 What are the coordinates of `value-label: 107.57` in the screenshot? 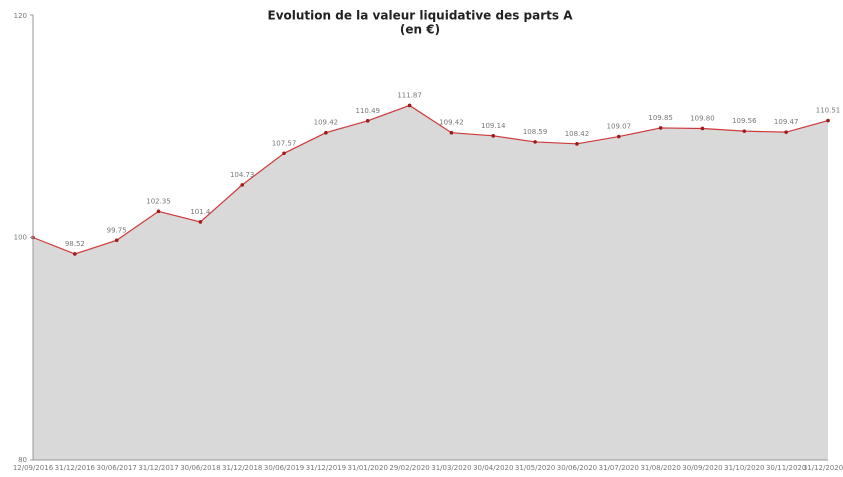 It's located at (284, 143).